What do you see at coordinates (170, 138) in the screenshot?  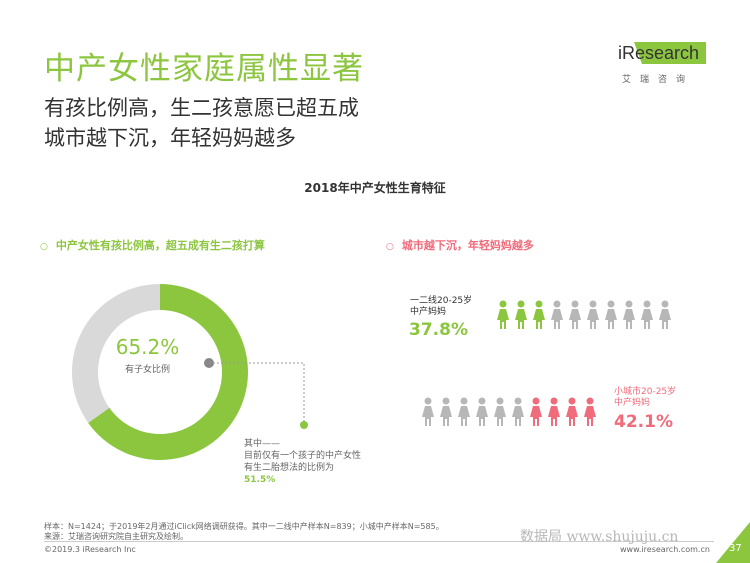 I see `page-subtitle-line2: 城市越下沉，年轻妈妈越多` at bounding box center [170, 138].